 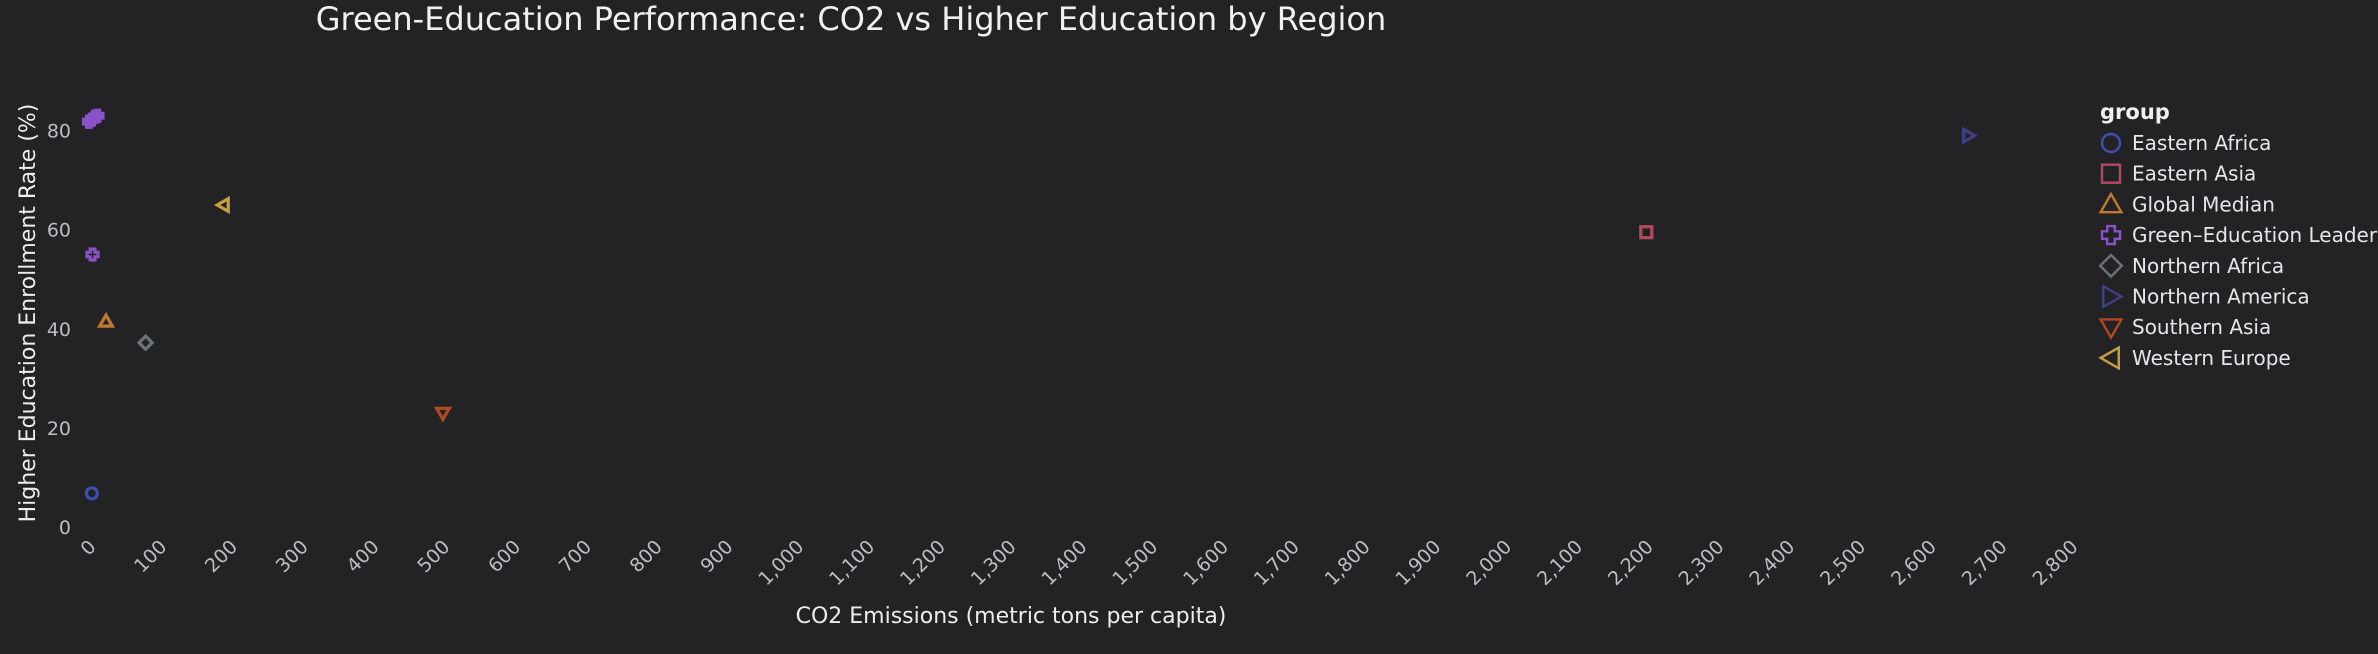 What do you see at coordinates (2201, 327) in the screenshot?
I see `legend-label: Southern Asia` at bounding box center [2201, 327].